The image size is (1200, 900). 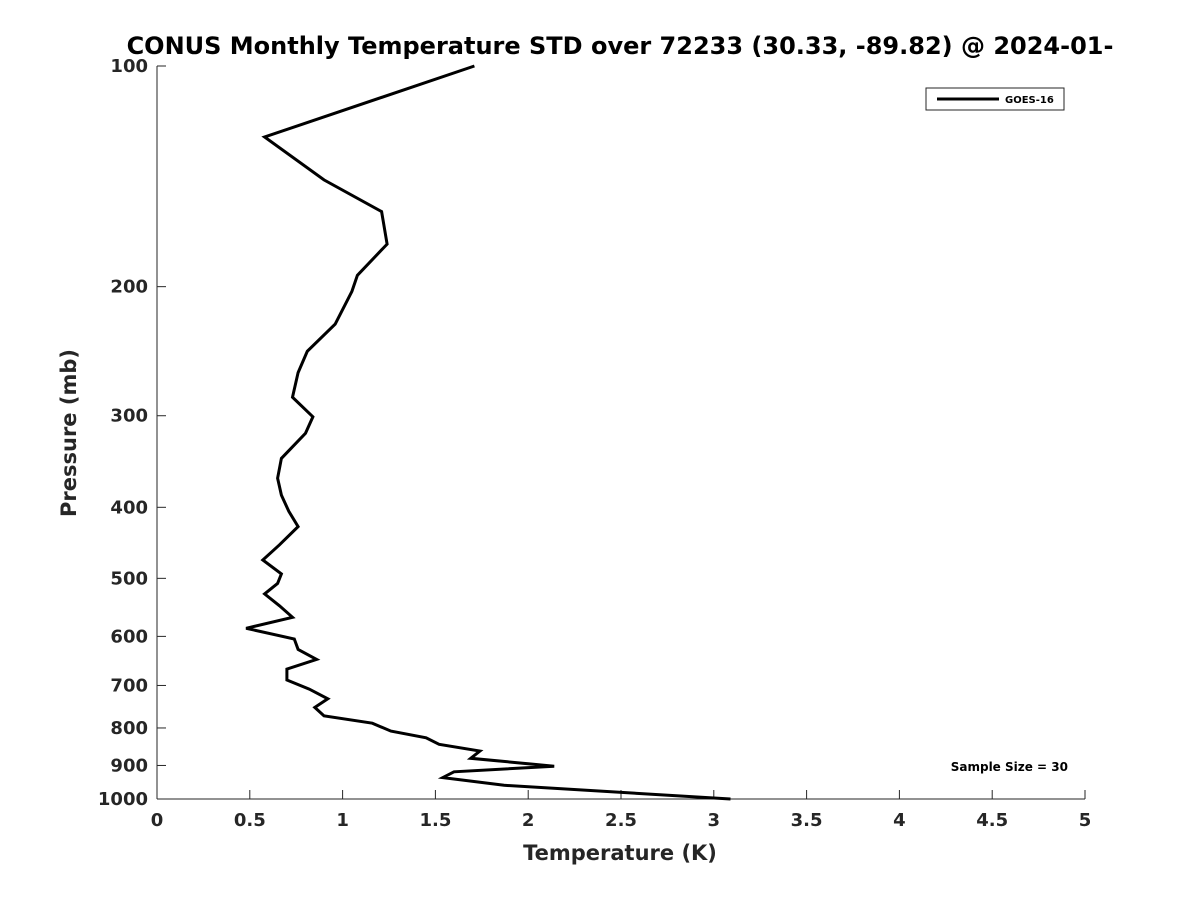 I want to click on y-tick-label: 800, so click(x=129, y=728).